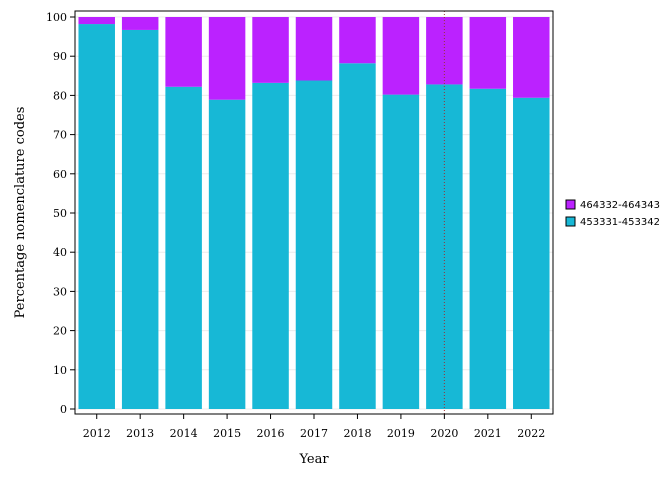 The image size is (672, 480). I want to click on x-tick-label-2012: 2012, so click(97, 433).